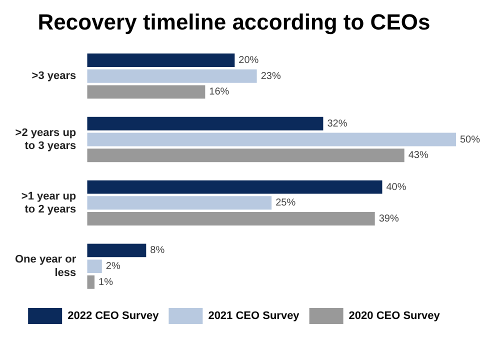 The height and width of the screenshot is (342, 500). What do you see at coordinates (113, 266) in the screenshot?
I see `data-label: 2%` at bounding box center [113, 266].